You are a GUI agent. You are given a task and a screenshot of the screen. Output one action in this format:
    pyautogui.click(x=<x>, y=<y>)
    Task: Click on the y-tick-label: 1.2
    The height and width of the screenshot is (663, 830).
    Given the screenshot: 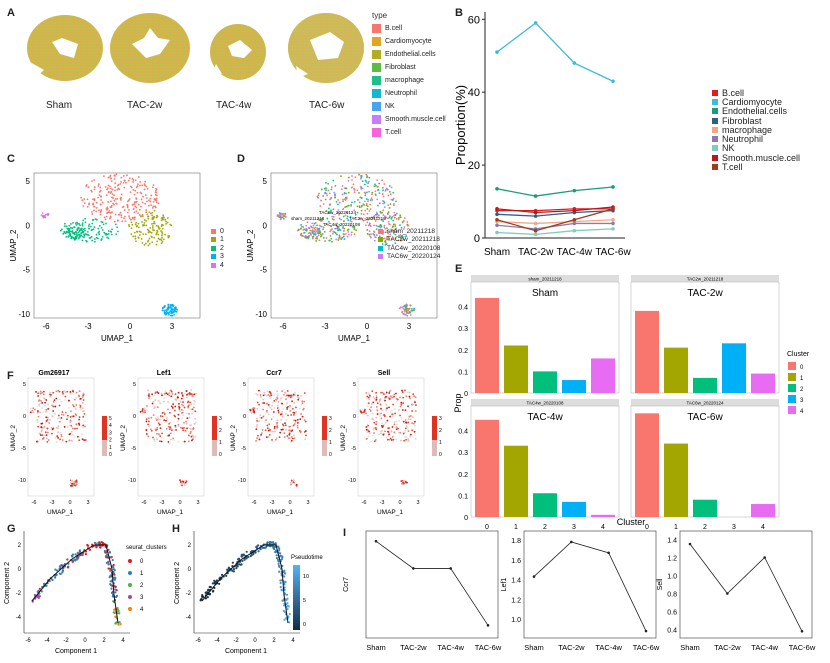 What is the action you would take?
    pyautogui.click(x=516, y=600)
    